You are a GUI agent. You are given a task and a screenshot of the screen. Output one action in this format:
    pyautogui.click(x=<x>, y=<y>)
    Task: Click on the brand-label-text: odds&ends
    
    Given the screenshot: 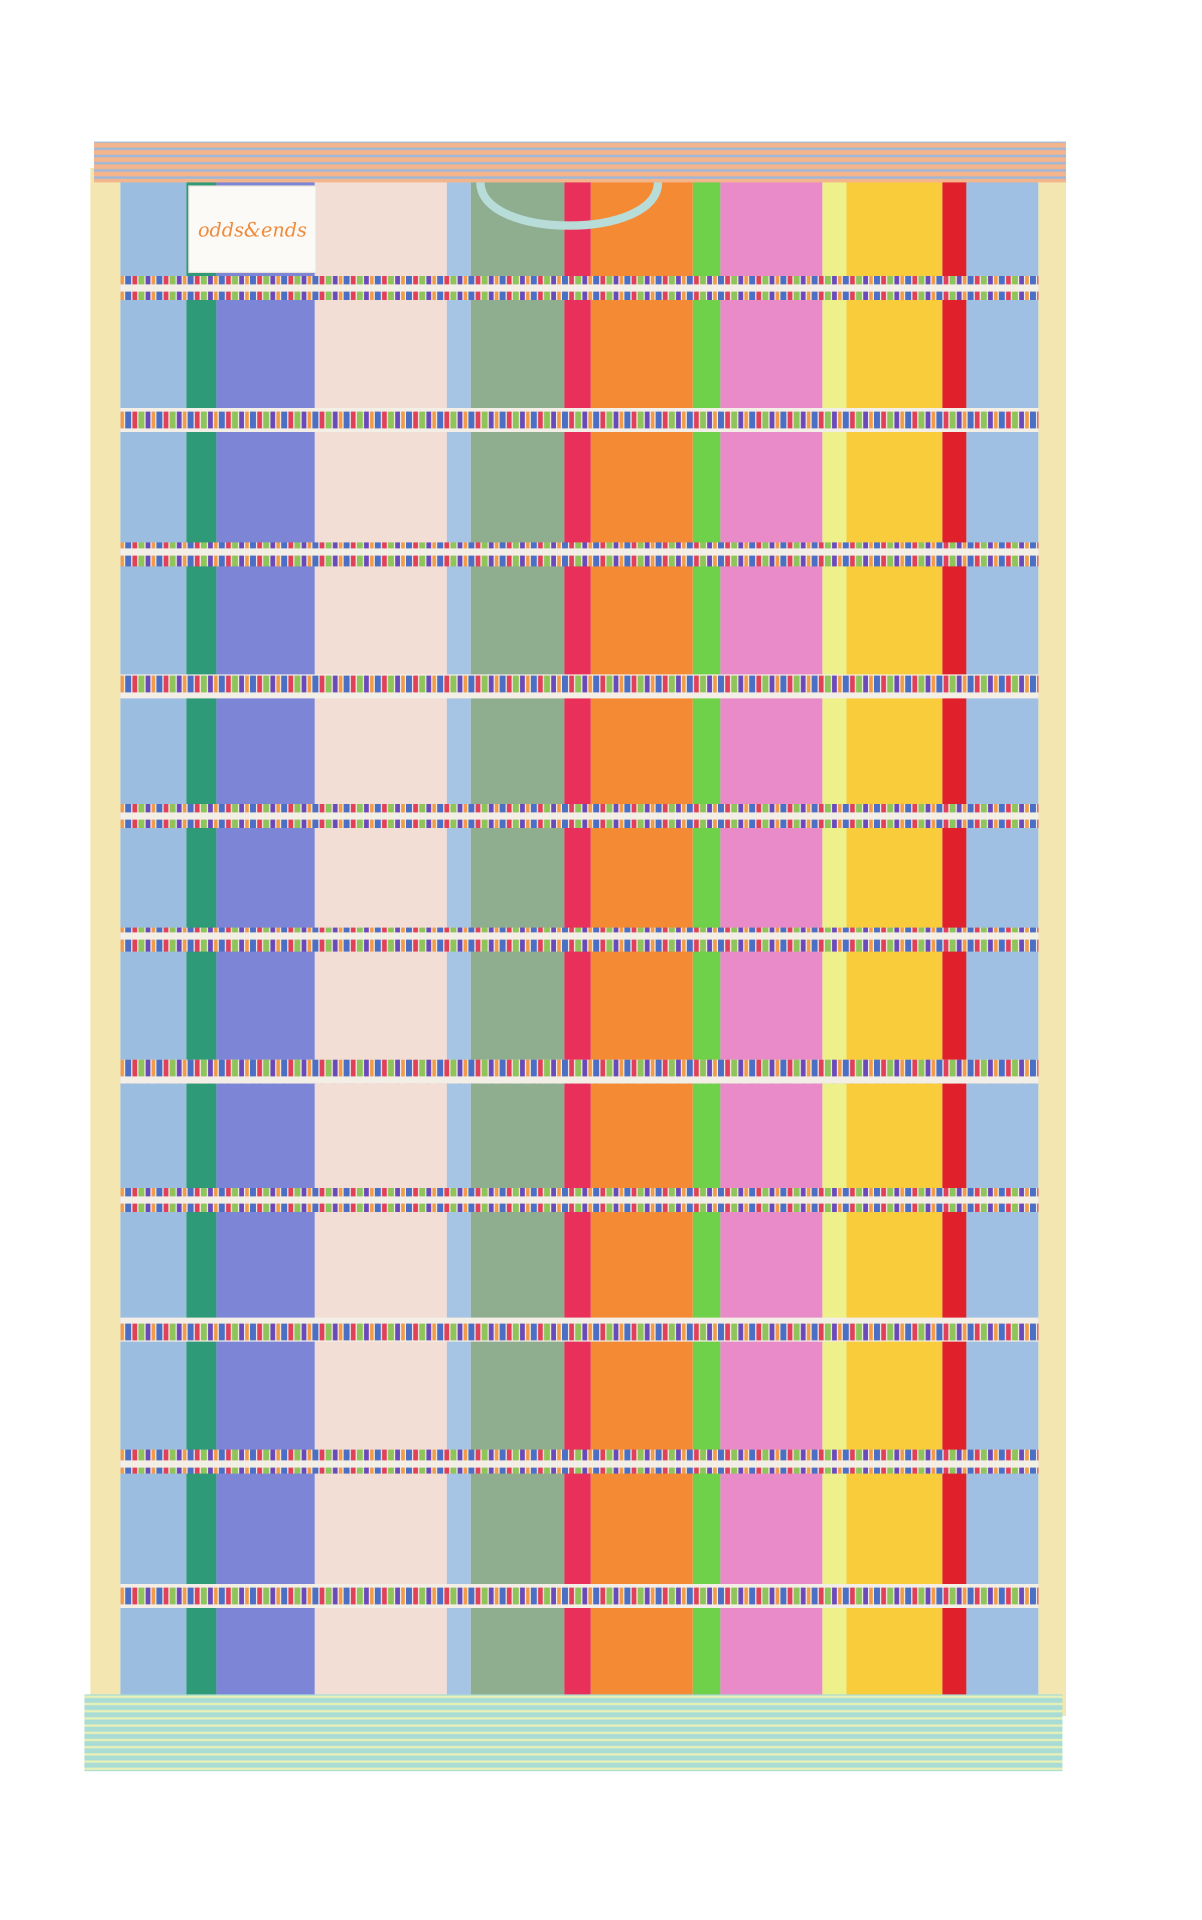 What is the action you would take?
    pyautogui.click(x=252, y=229)
    